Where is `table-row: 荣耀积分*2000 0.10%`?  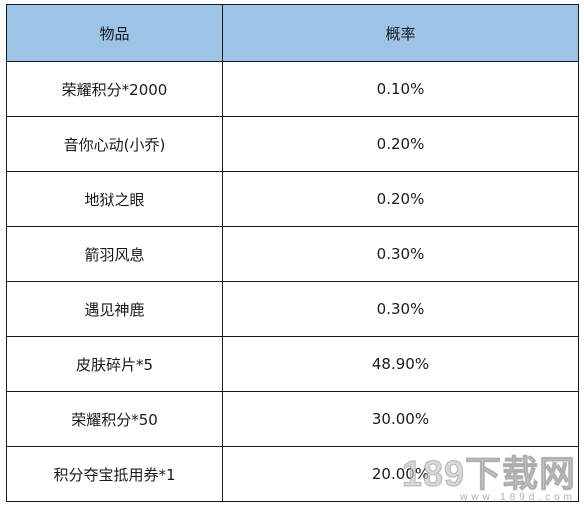
table-row: 荣耀积分*2000 0.10% is located at coordinates (292, 89).